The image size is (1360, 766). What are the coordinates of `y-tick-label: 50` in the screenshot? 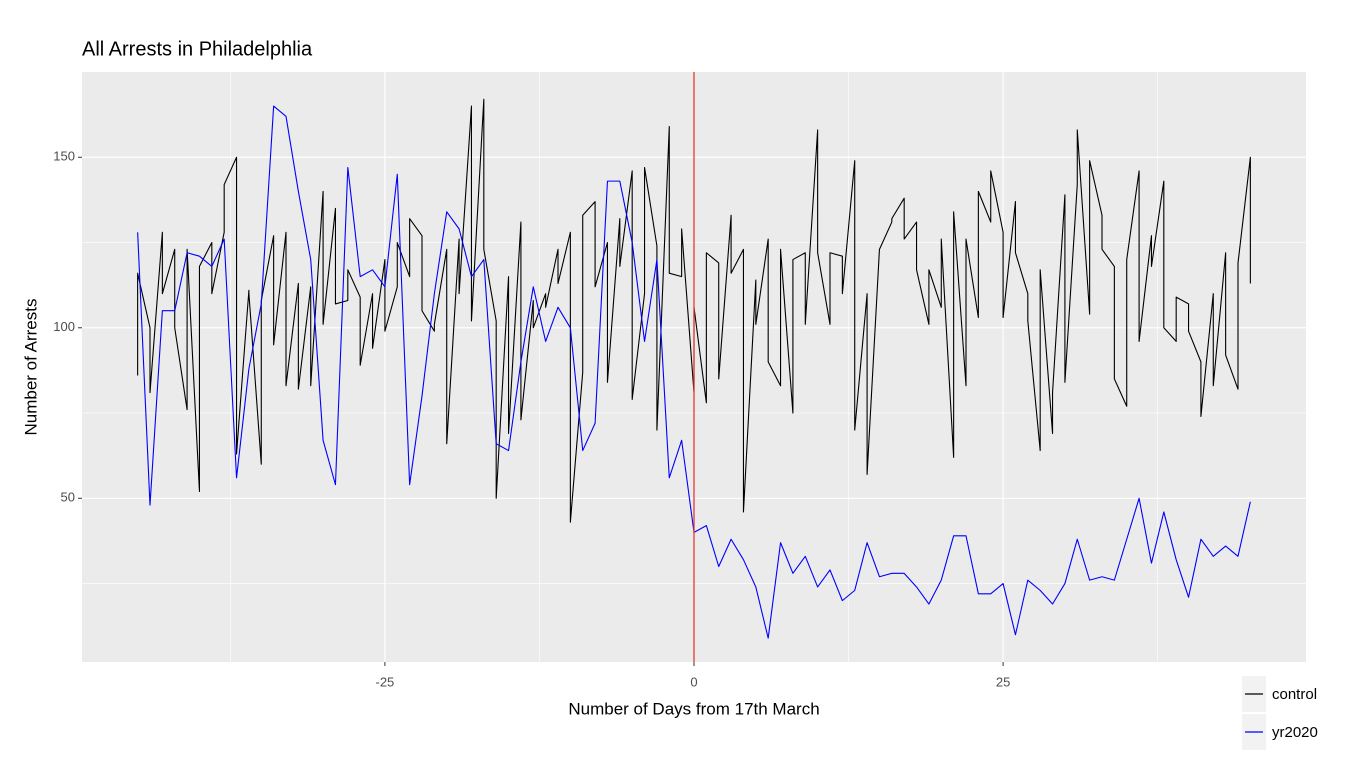 It's located at (68, 497).